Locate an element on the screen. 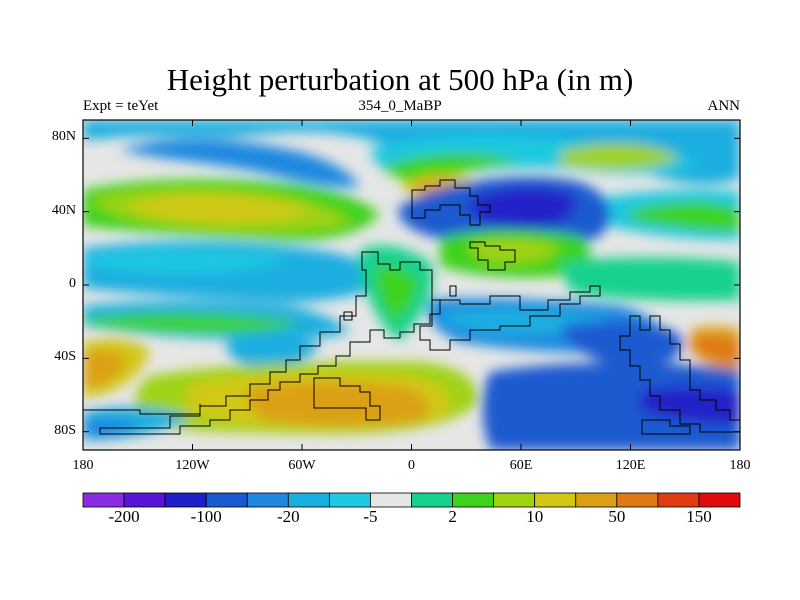 This screenshot has width=800, height=600. lat-label: 80N is located at coordinates (63, 137).